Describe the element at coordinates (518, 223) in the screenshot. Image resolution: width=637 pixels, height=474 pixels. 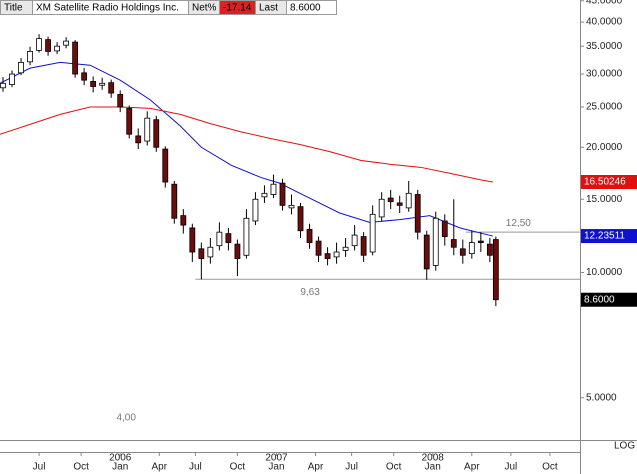
I see `horizontal-line-label: 12,50` at that location.